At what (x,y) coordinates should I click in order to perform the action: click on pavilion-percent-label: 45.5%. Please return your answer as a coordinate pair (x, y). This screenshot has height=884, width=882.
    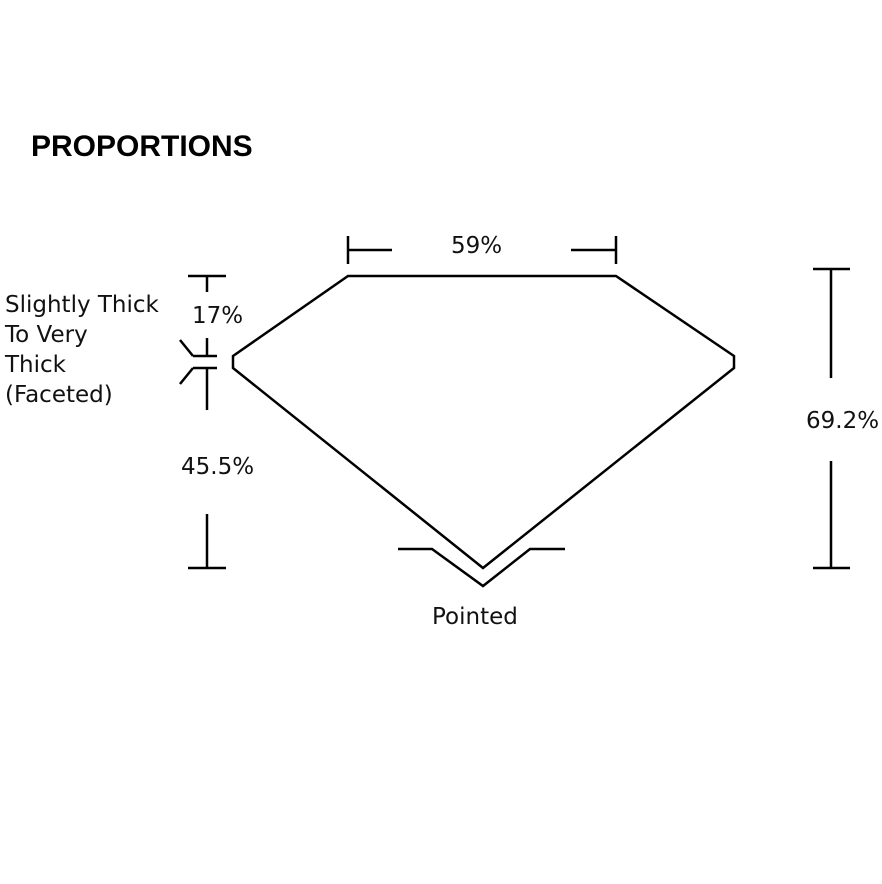
    Looking at the image, I should click on (218, 467).